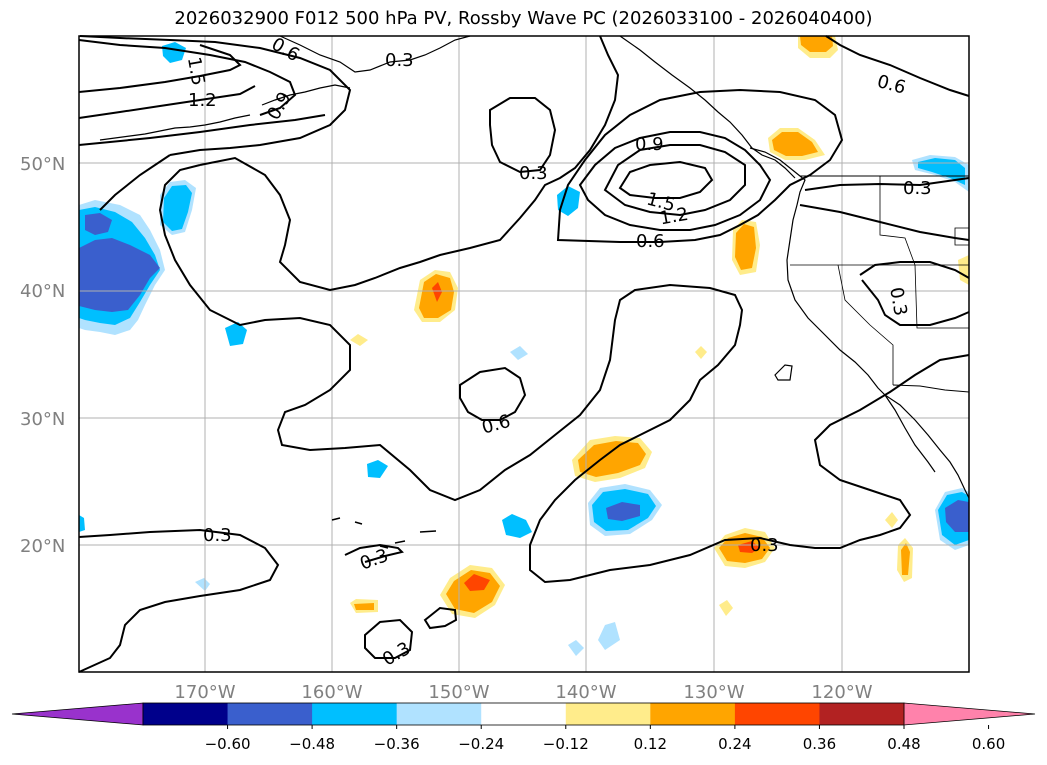 This screenshot has width=1047, height=765. What do you see at coordinates (204, 692) in the screenshot?
I see `lon-label-170w: 170°W` at bounding box center [204, 692].